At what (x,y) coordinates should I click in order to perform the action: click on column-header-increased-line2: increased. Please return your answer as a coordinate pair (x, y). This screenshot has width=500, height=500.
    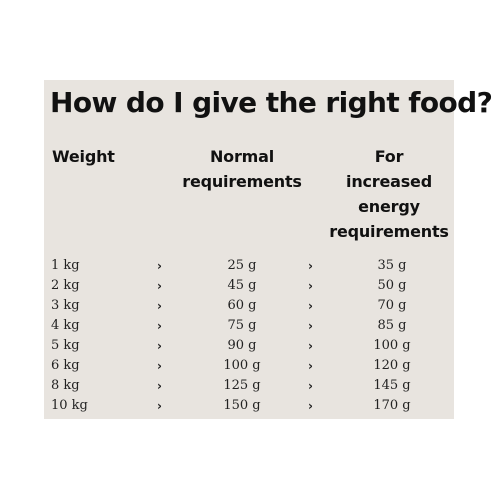
    Looking at the image, I should click on (389, 181).